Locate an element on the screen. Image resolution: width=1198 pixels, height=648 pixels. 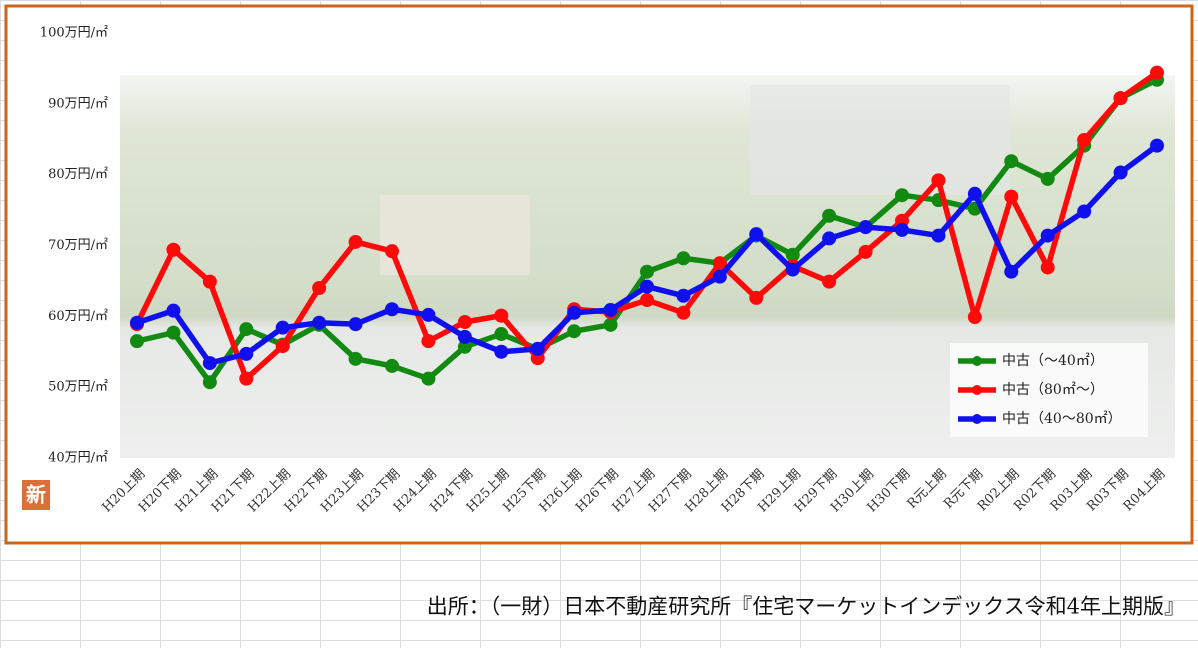
badge-box is located at coordinates (36, 495).